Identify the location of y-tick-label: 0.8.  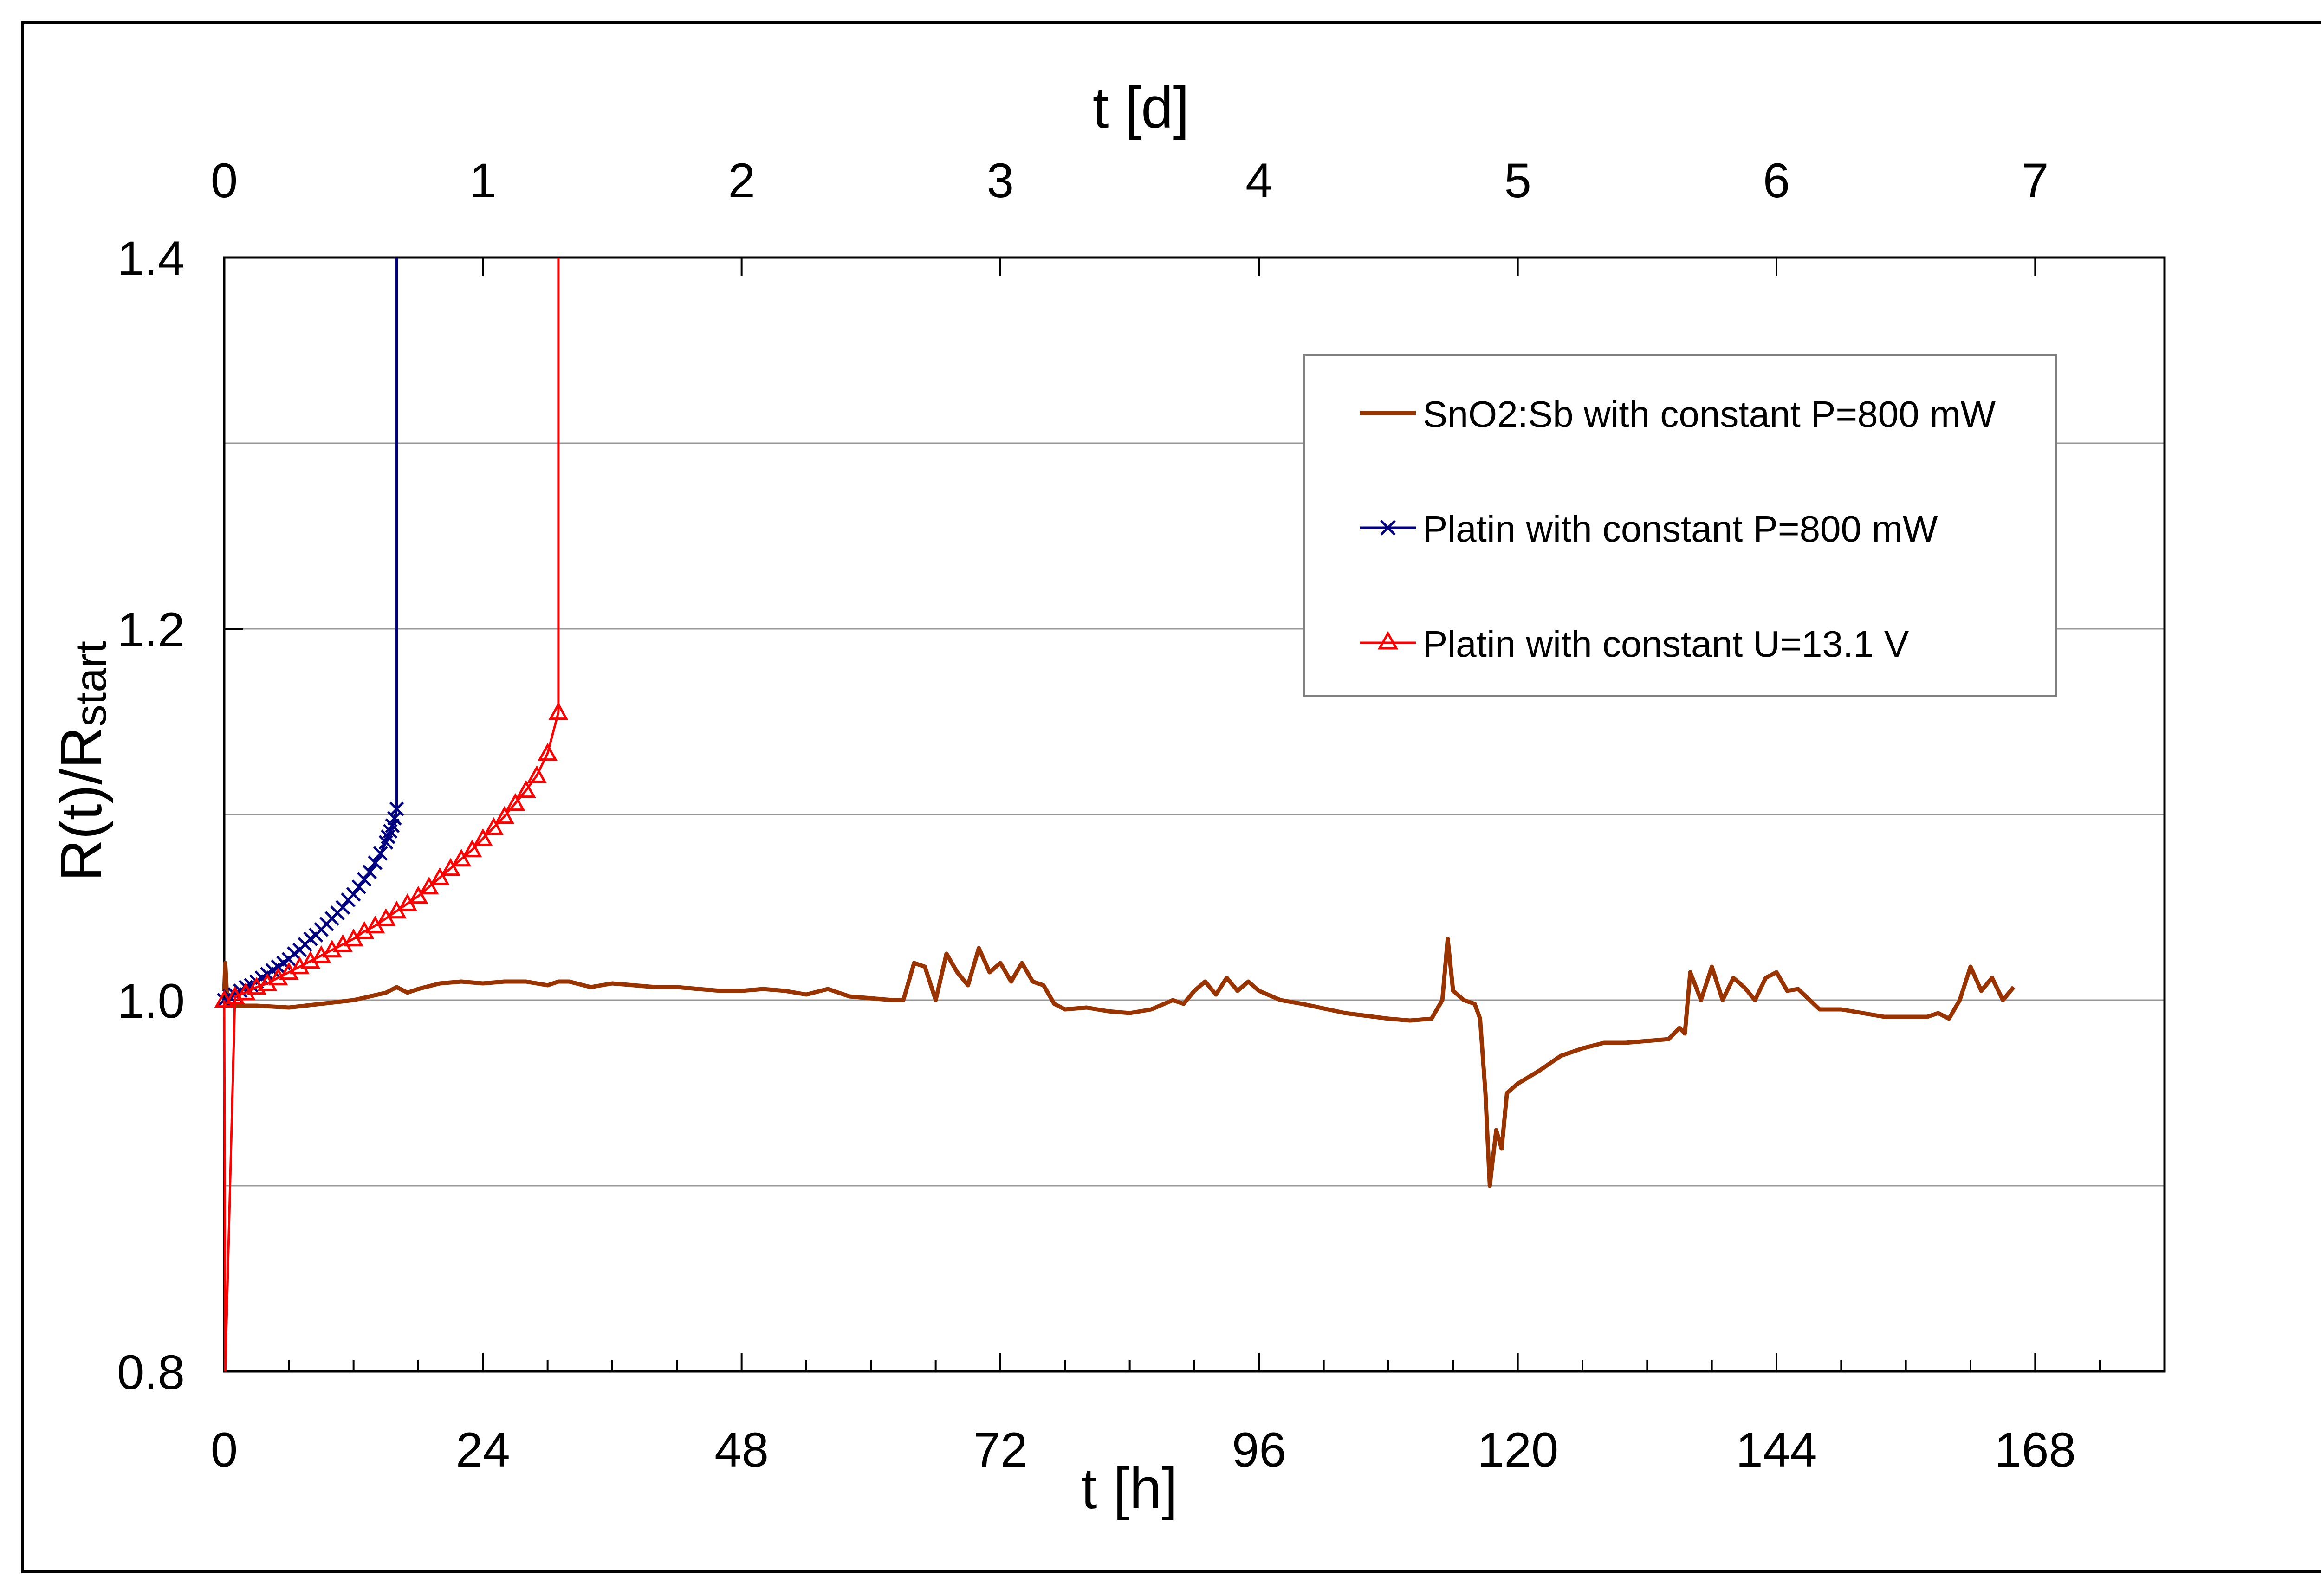
(151, 1372).